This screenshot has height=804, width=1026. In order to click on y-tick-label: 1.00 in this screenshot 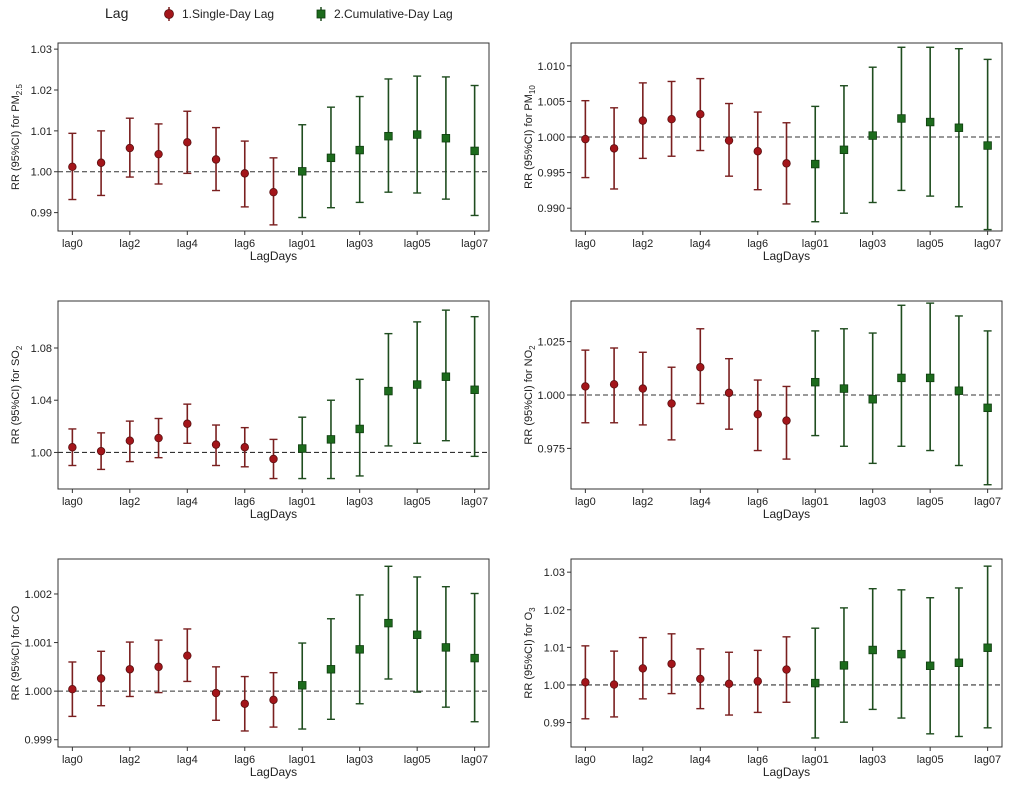, I will do `click(554, 686)`.